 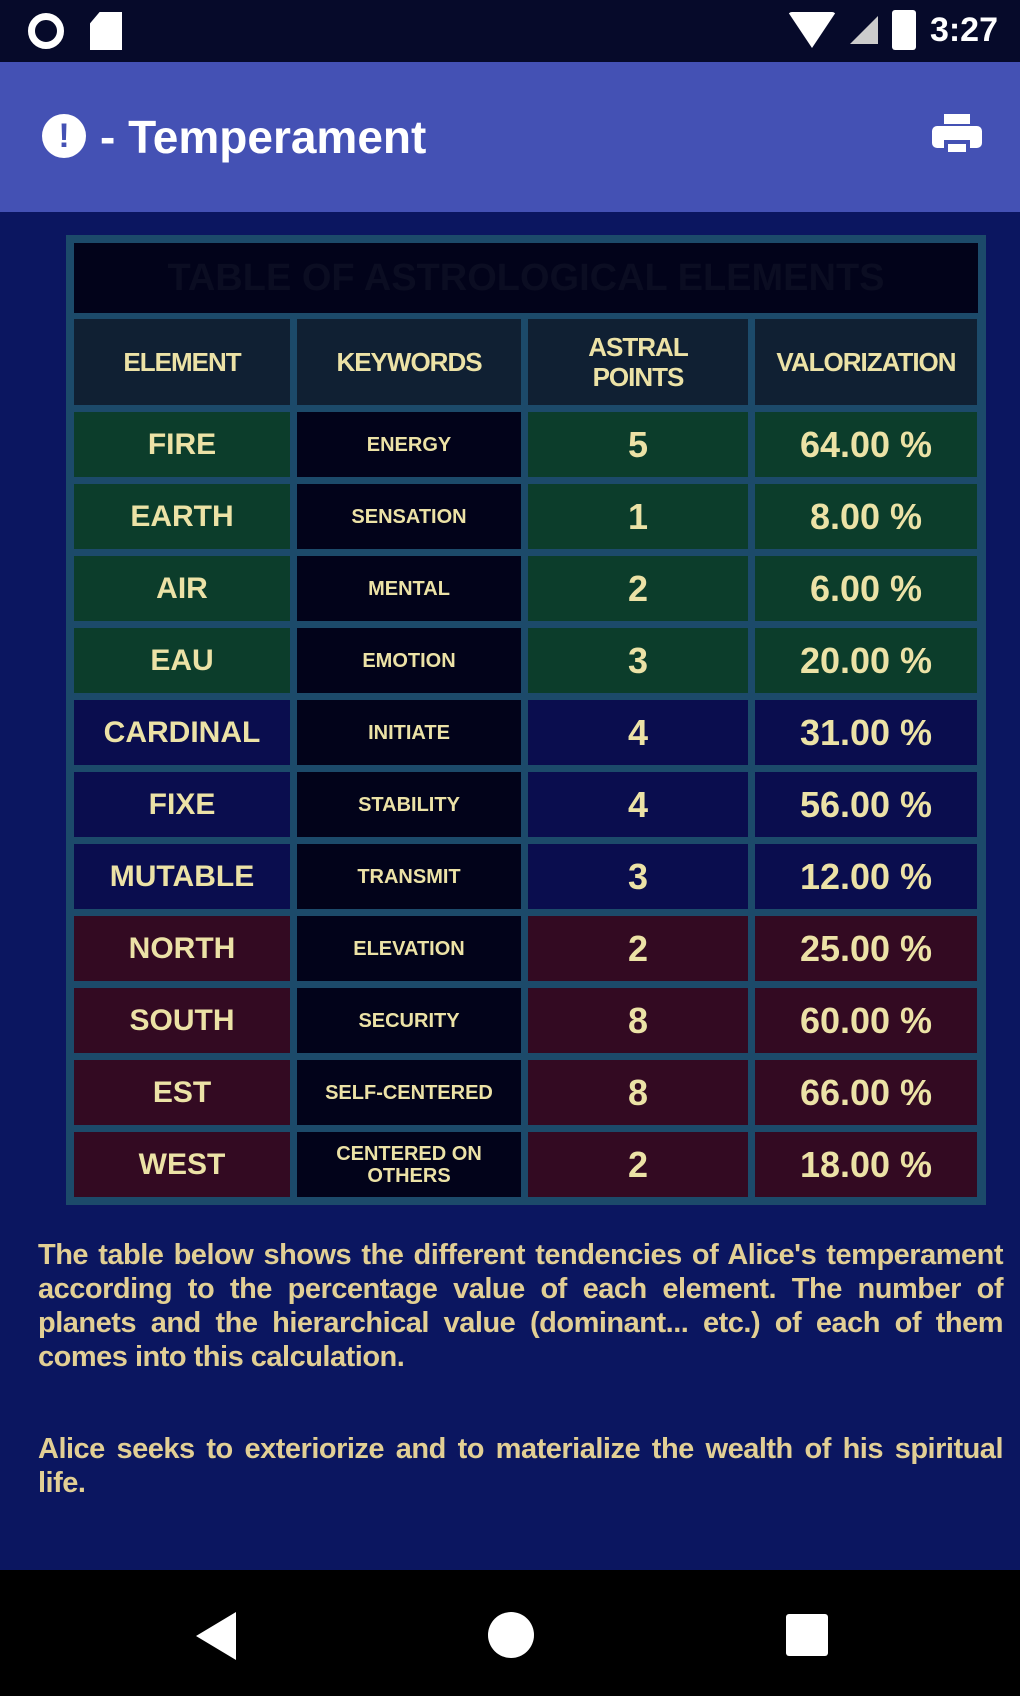 What do you see at coordinates (863, 30) in the screenshot?
I see `signal-icon` at bounding box center [863, 30].